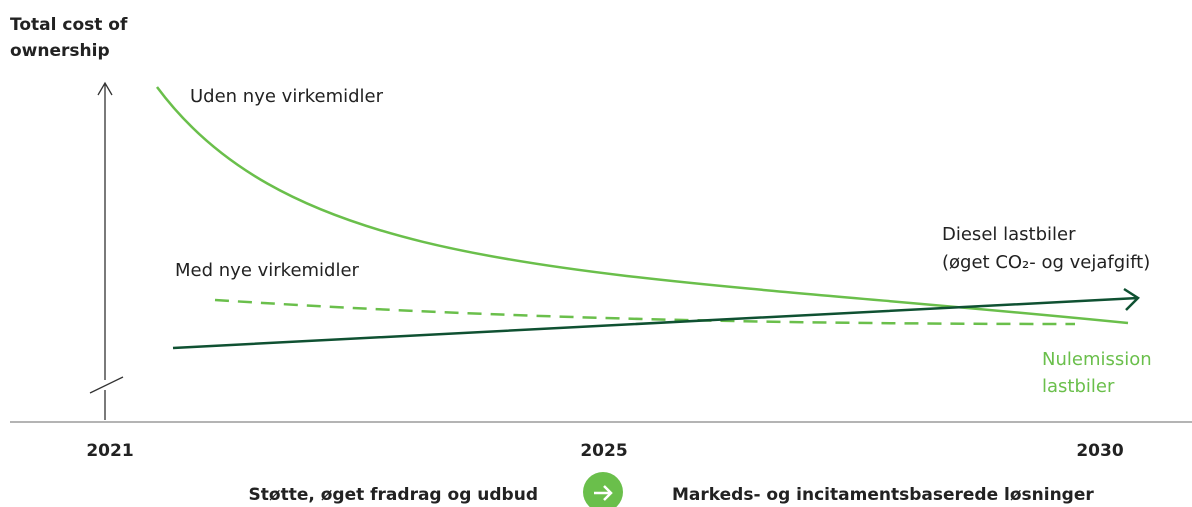  I want to click on label: Nulemission, so click(1097, 359).